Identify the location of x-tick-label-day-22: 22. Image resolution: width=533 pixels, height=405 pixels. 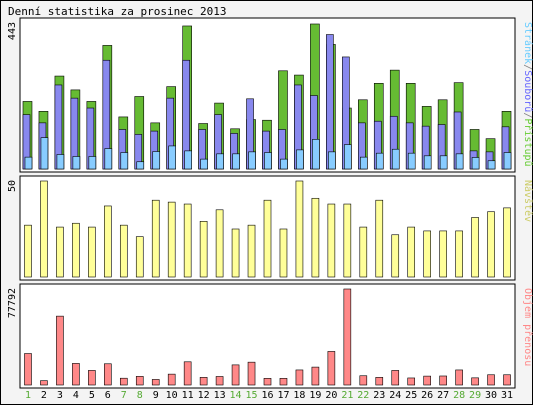
(363, 395).